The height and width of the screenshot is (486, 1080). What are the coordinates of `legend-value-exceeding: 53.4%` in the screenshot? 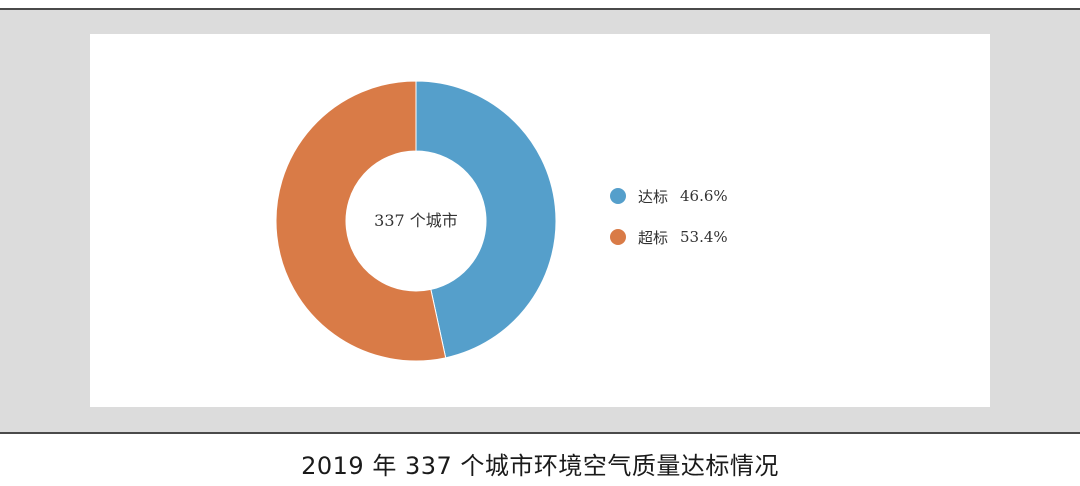 It's located at (704, 237).